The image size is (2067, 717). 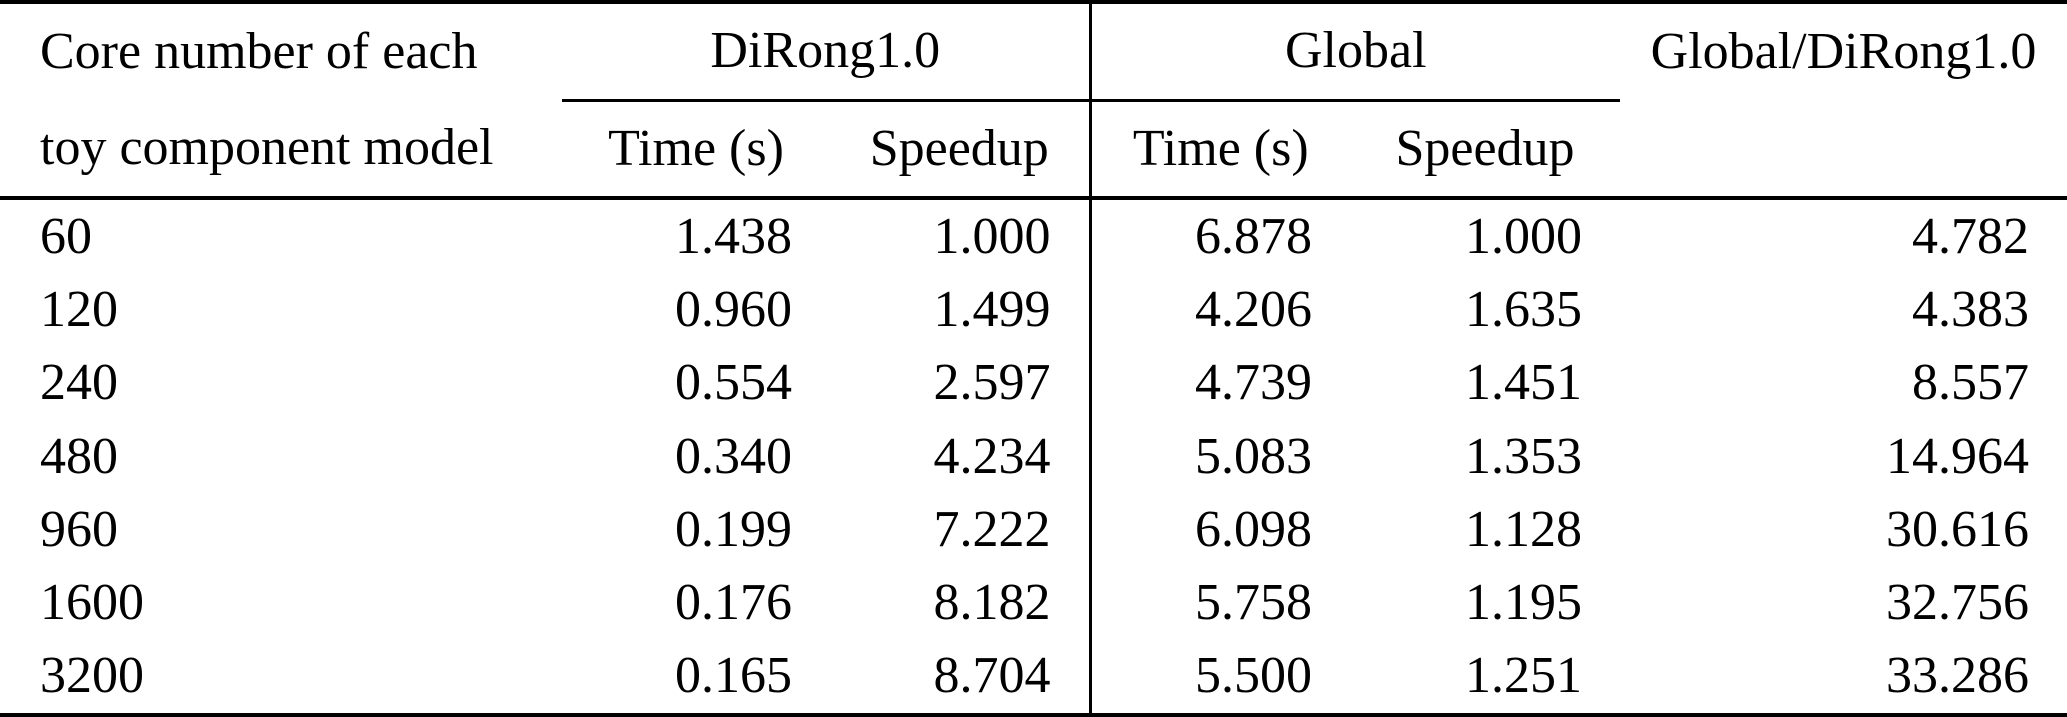 What do you see at coordinates (1523, 310) in the screenshot?
I see `cell-global-speedup: 1.635` at bounding box center [1523, 310].